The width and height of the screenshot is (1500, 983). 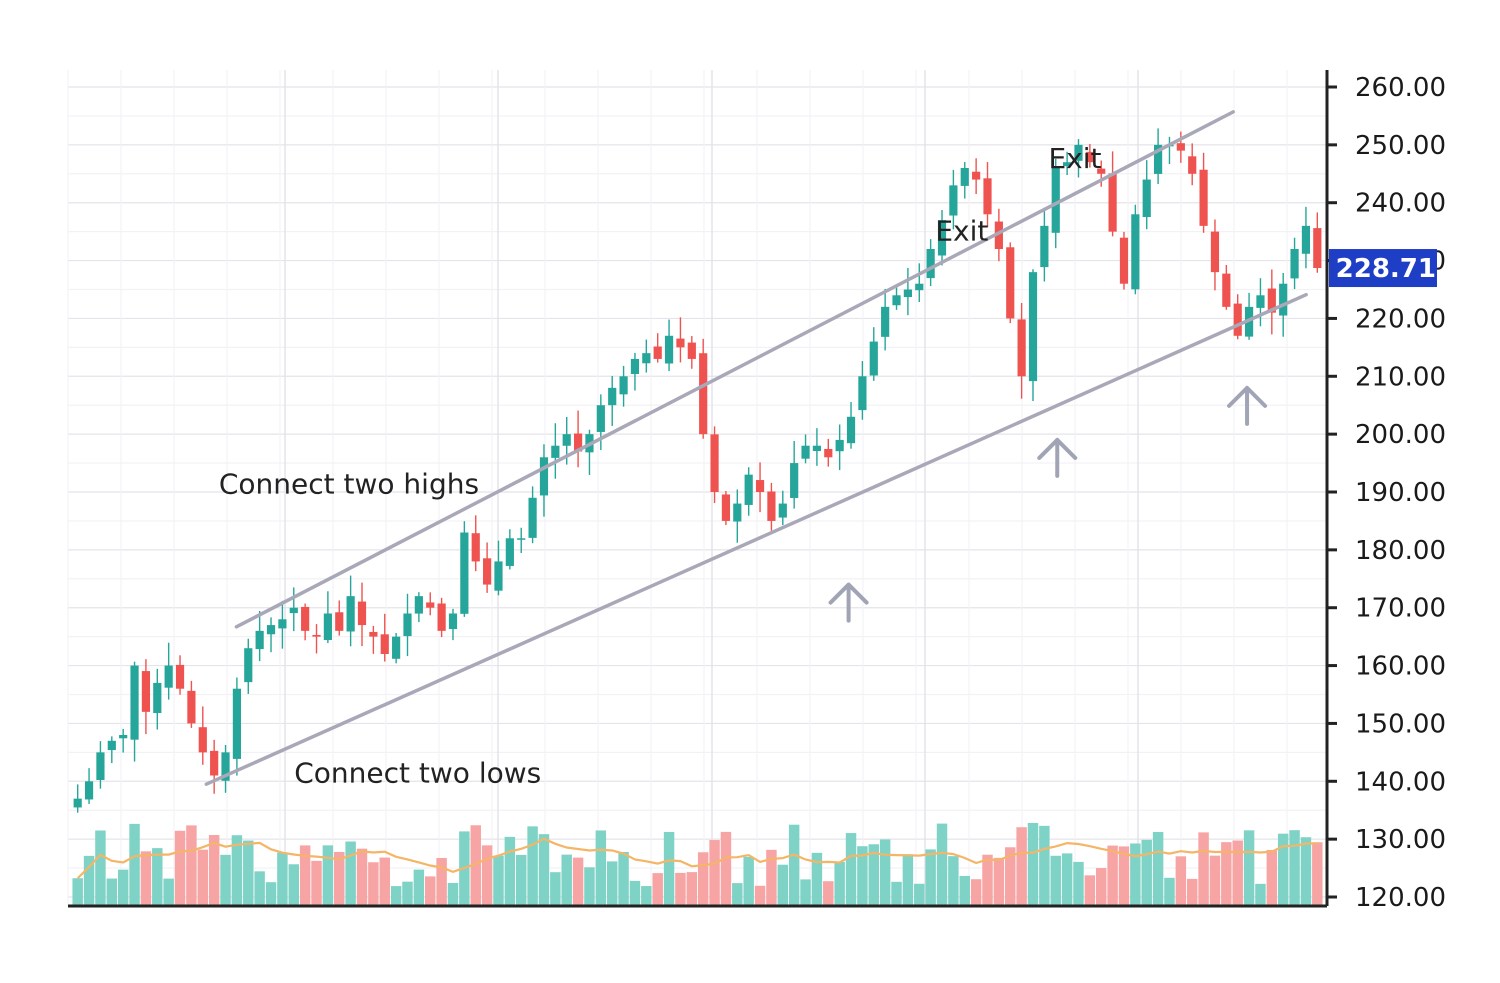 I want to click on last-price-badge-bg, so click(x=1383, y=268).